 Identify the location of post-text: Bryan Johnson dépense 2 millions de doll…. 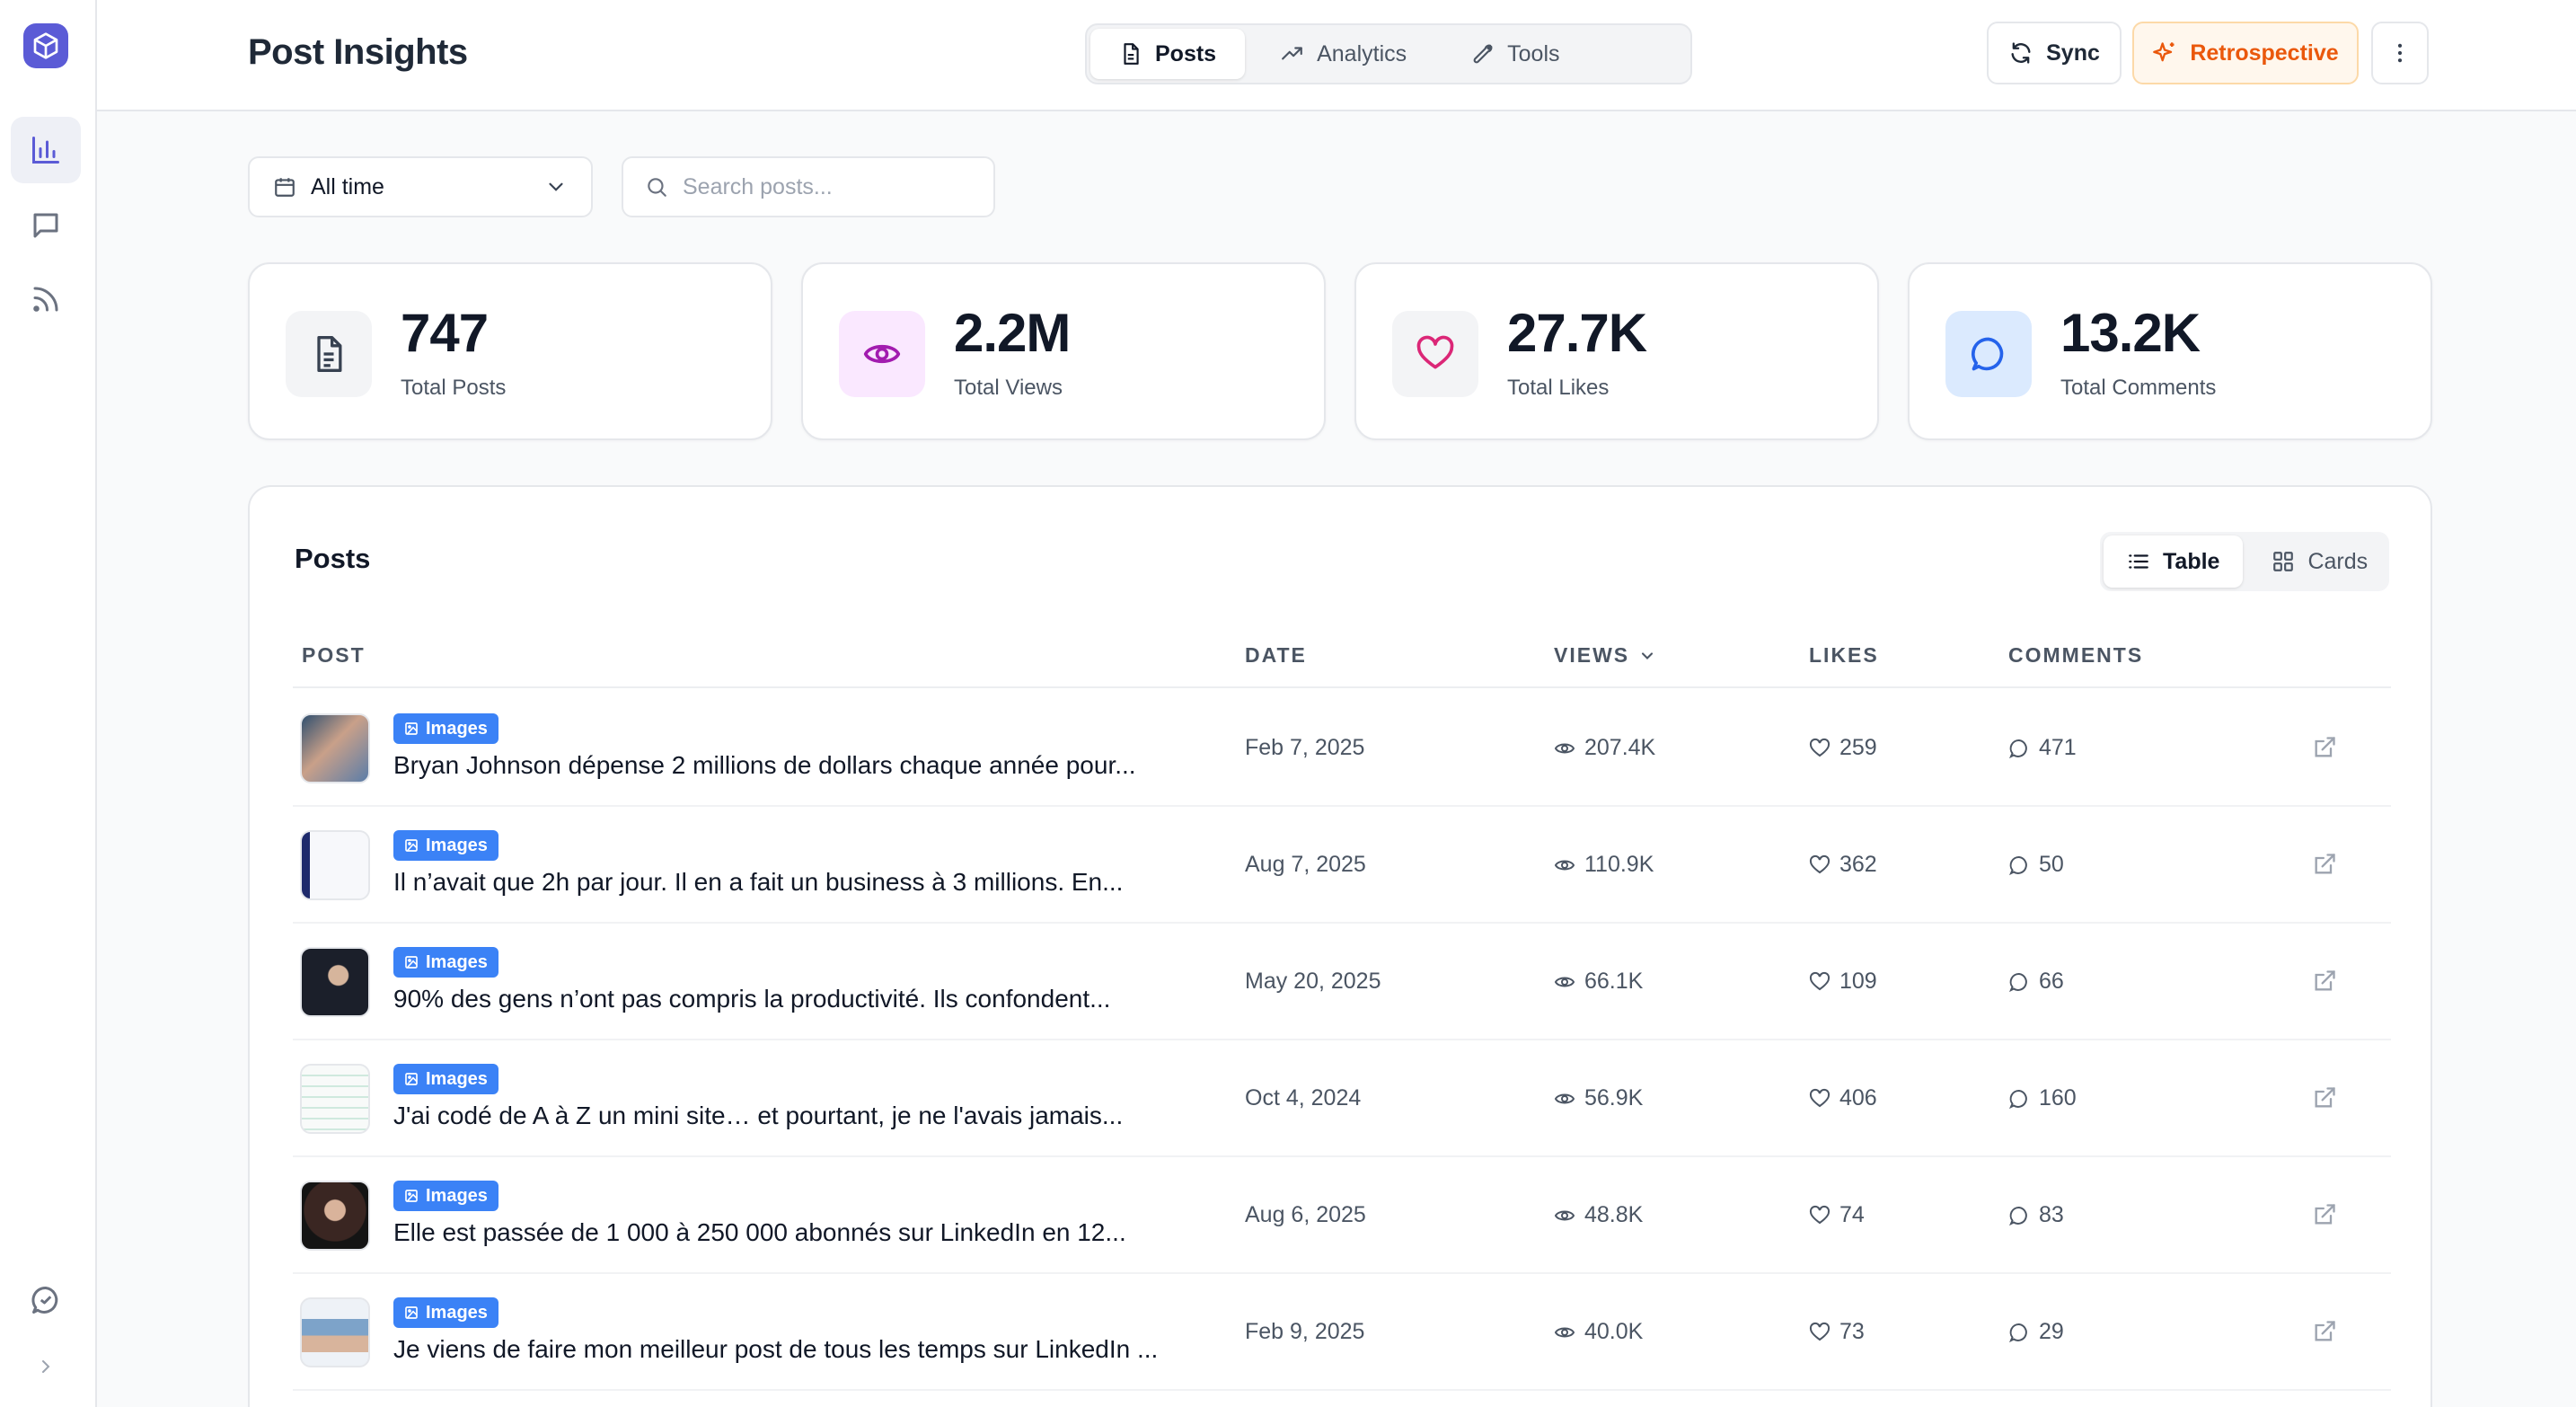
(764, 765).